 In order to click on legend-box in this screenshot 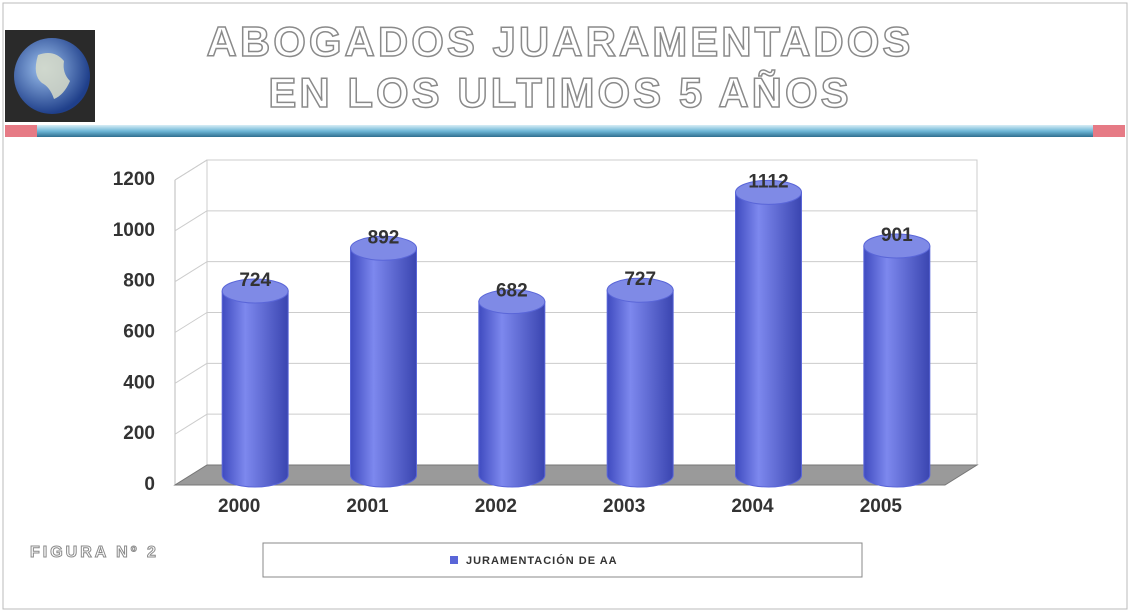, I will do `click(562, 560)`.